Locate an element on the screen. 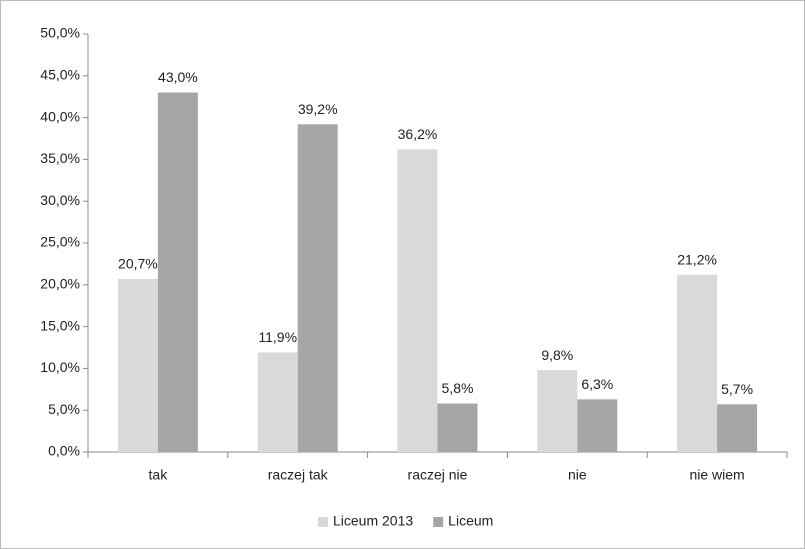 This screenshot has height=549, width=805. value-label: 5,7% is located at coordinates (737, 389).